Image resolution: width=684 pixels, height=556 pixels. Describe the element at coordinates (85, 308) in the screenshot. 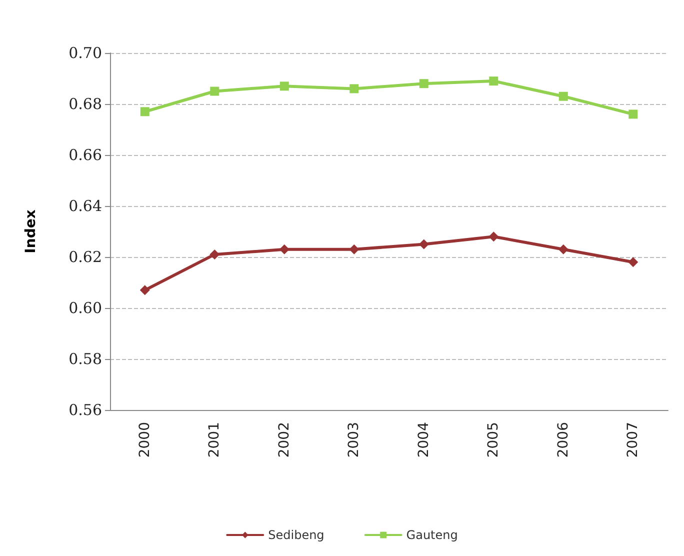

I see `y-tick-label: 0.60` at that location.